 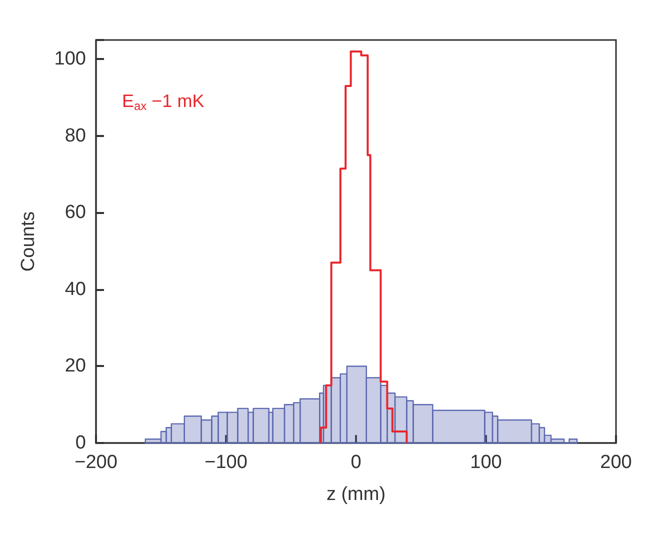 I want to click on x-tick-label: 100, so click(x=486, y=462).